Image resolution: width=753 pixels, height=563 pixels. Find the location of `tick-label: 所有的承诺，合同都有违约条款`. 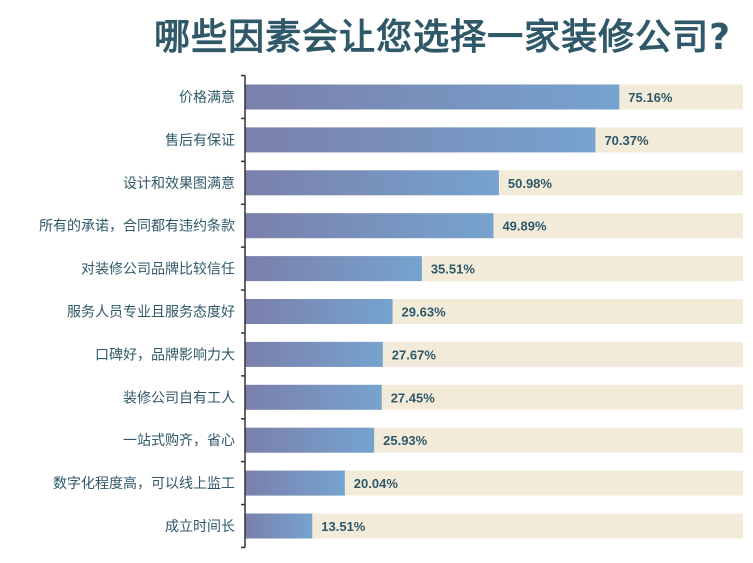

tick-label: 所有的承诺，合同都有违约条款 is located at coordinates (137, 226).